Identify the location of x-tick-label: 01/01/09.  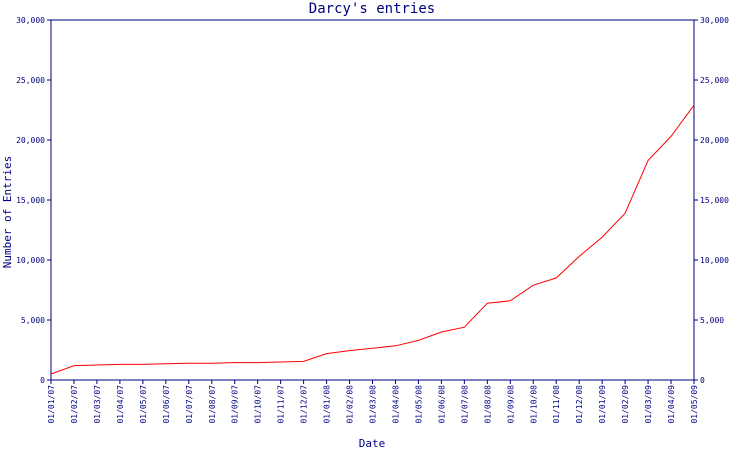
(602, 404).